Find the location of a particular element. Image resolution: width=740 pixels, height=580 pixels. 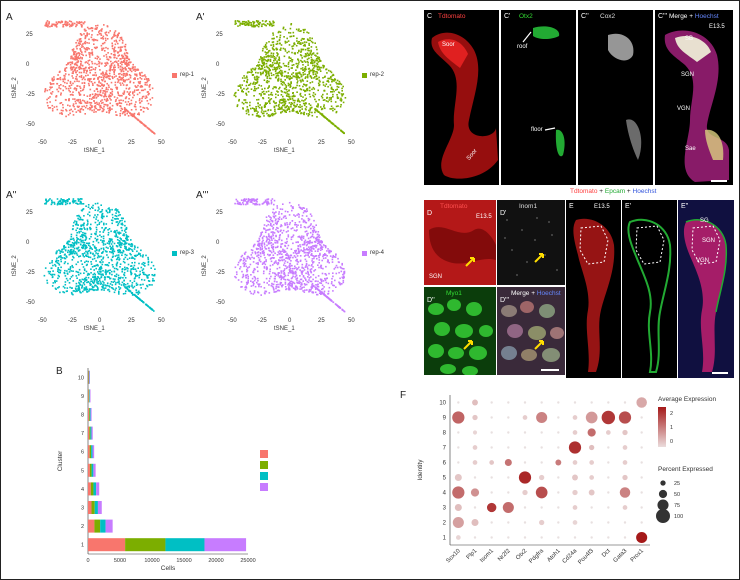

micrograph-d2: Myo1 D'' is located at coordinates (460, 331).